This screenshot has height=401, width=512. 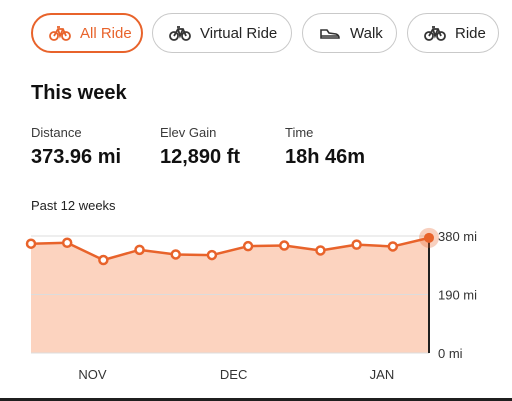 I want to click on x-tick-label: DEC, so click(x=233, y=374).